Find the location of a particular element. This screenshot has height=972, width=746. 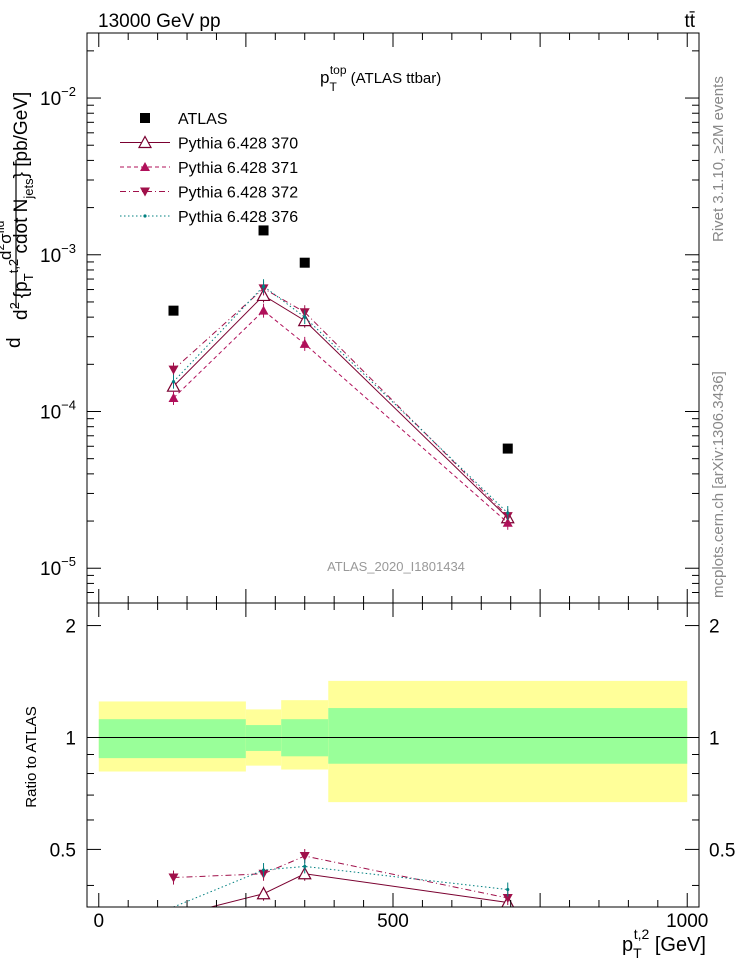

ratio-y-axis-label: Ratio to ATLAS is located at coordinates (31, 756).